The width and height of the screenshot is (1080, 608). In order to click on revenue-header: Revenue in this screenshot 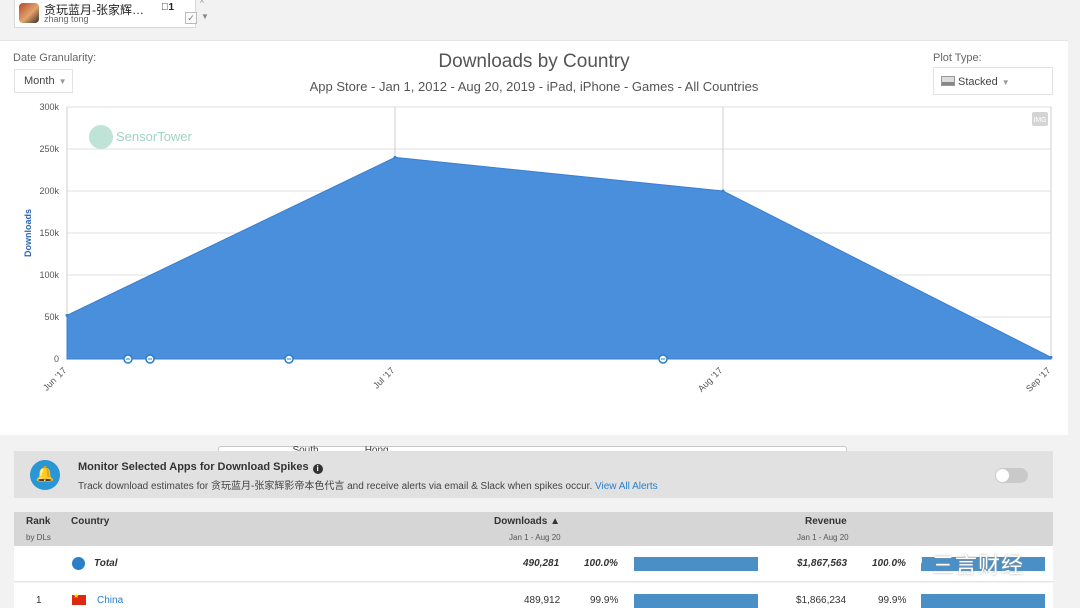, I will do `click(826, 521)`.